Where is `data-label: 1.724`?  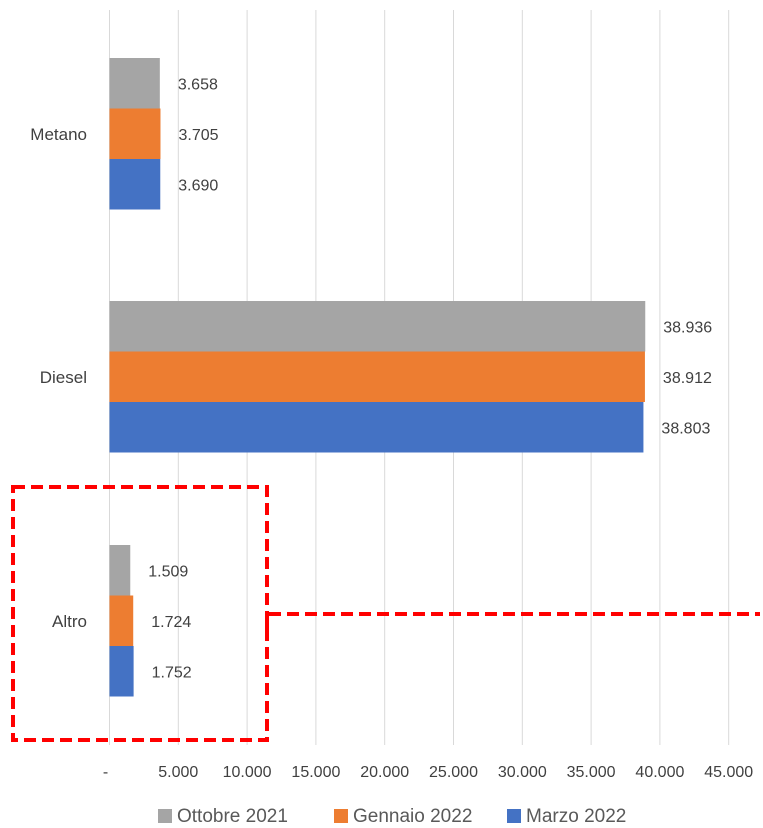
data-label: 1.724 is located at coordinates (171, 622).